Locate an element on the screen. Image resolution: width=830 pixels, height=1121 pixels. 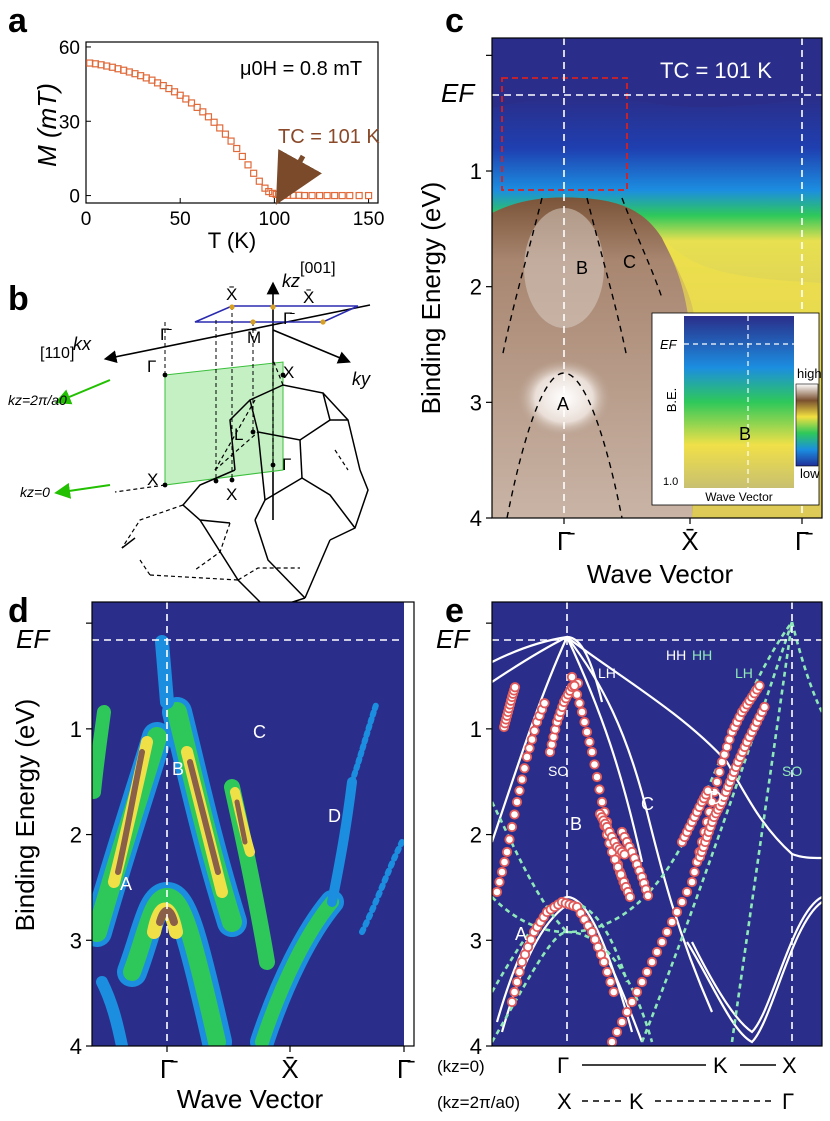
panel-letter-c: c is located at coordinates (454, 21).